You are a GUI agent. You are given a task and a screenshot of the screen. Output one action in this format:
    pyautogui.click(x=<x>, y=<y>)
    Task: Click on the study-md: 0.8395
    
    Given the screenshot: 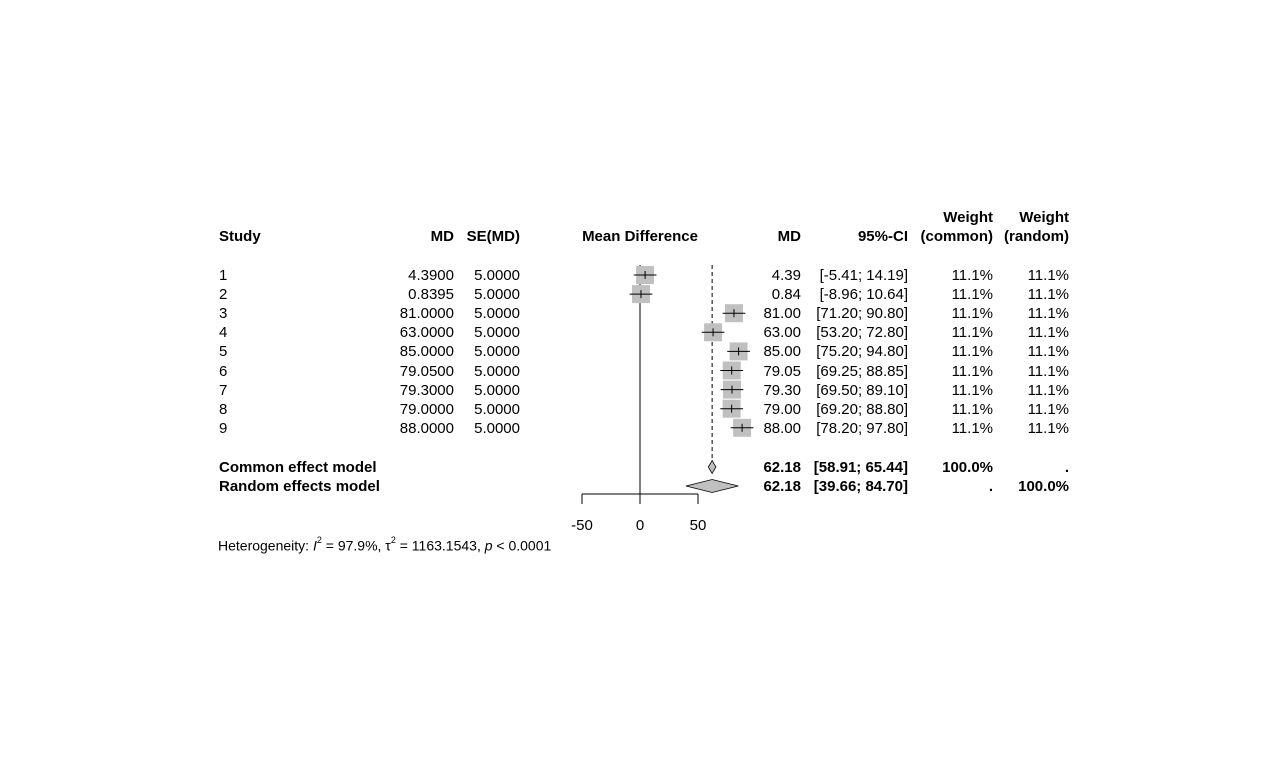 What is the action you would take?
    pyautogui.click(x=431, y=295)
    